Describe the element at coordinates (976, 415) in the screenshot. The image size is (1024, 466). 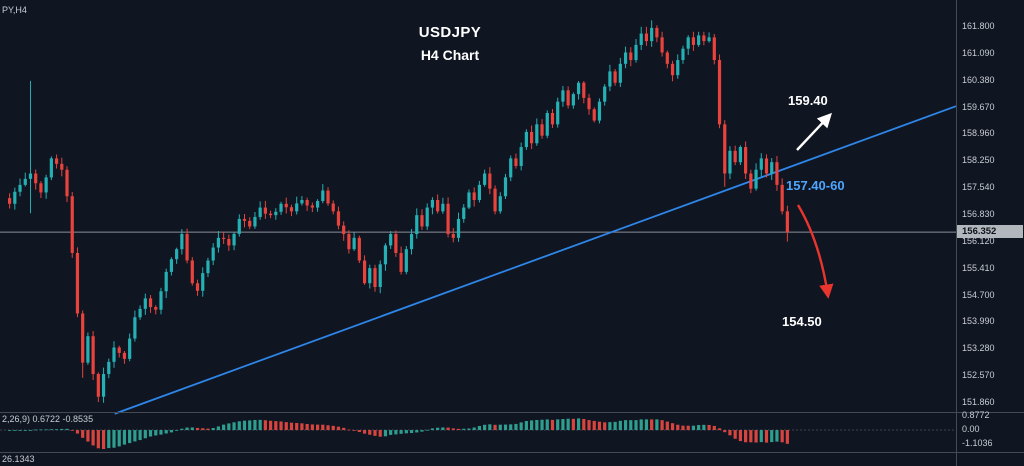
I see `indicator-tick-top: 0.8772` at that location.